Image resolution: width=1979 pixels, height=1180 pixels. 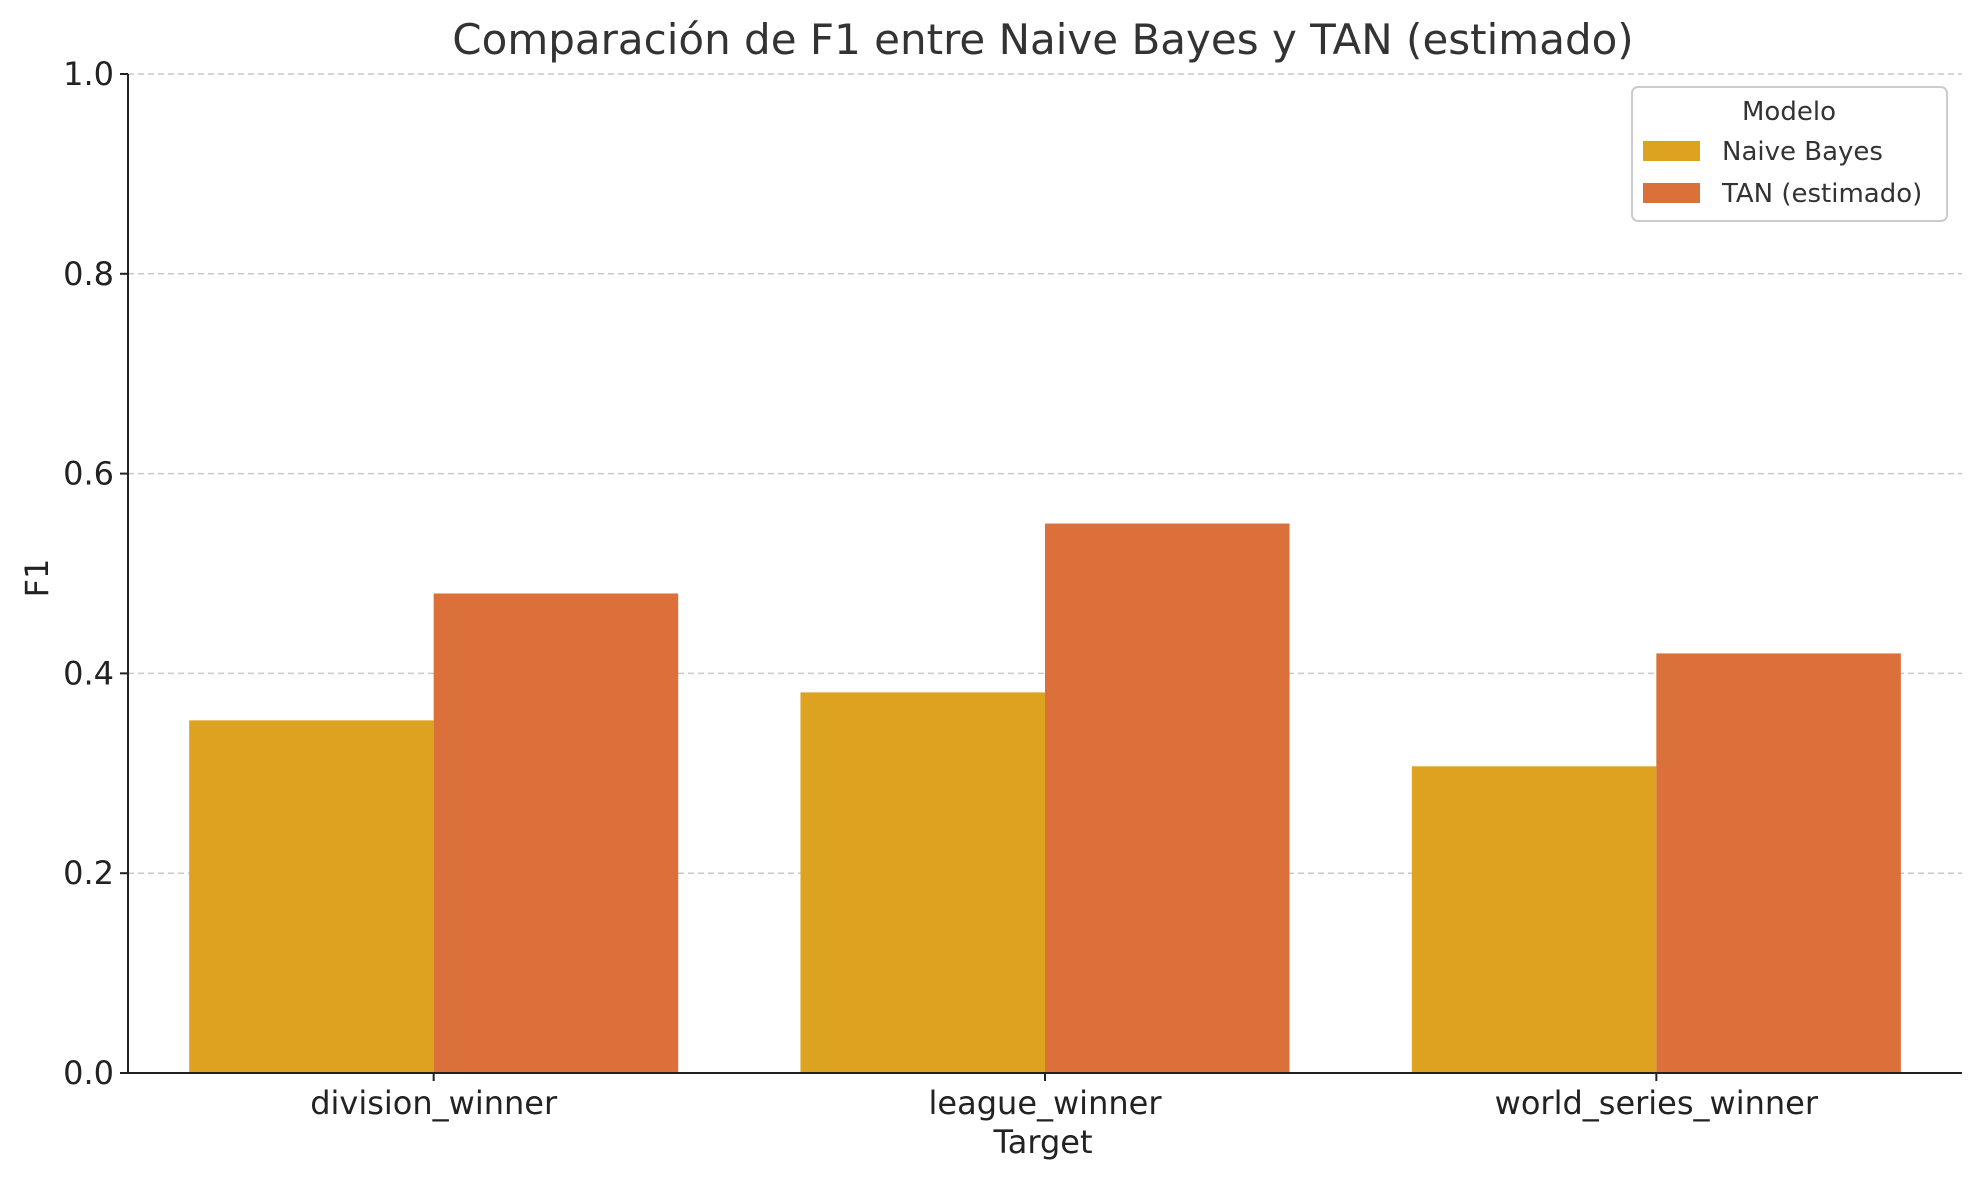 What do you see at coordinates (88, 74) in the screenshot?
I see `y-tick-label: 1.0` at bounding box center [88, 74].